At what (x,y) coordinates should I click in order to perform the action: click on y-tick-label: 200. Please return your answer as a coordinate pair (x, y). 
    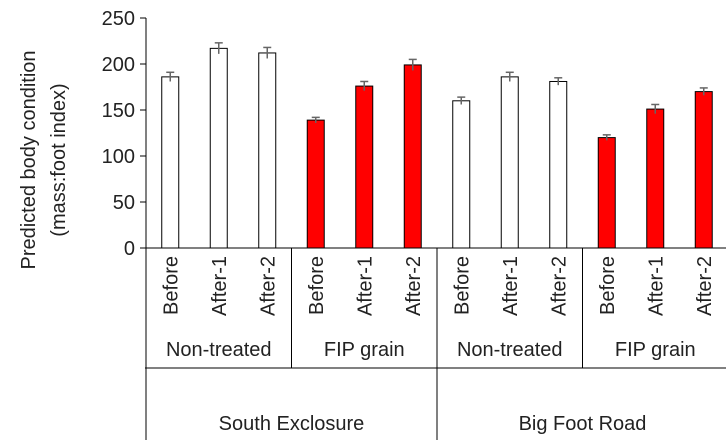
    Looking at the image, I should click on (118, 65).